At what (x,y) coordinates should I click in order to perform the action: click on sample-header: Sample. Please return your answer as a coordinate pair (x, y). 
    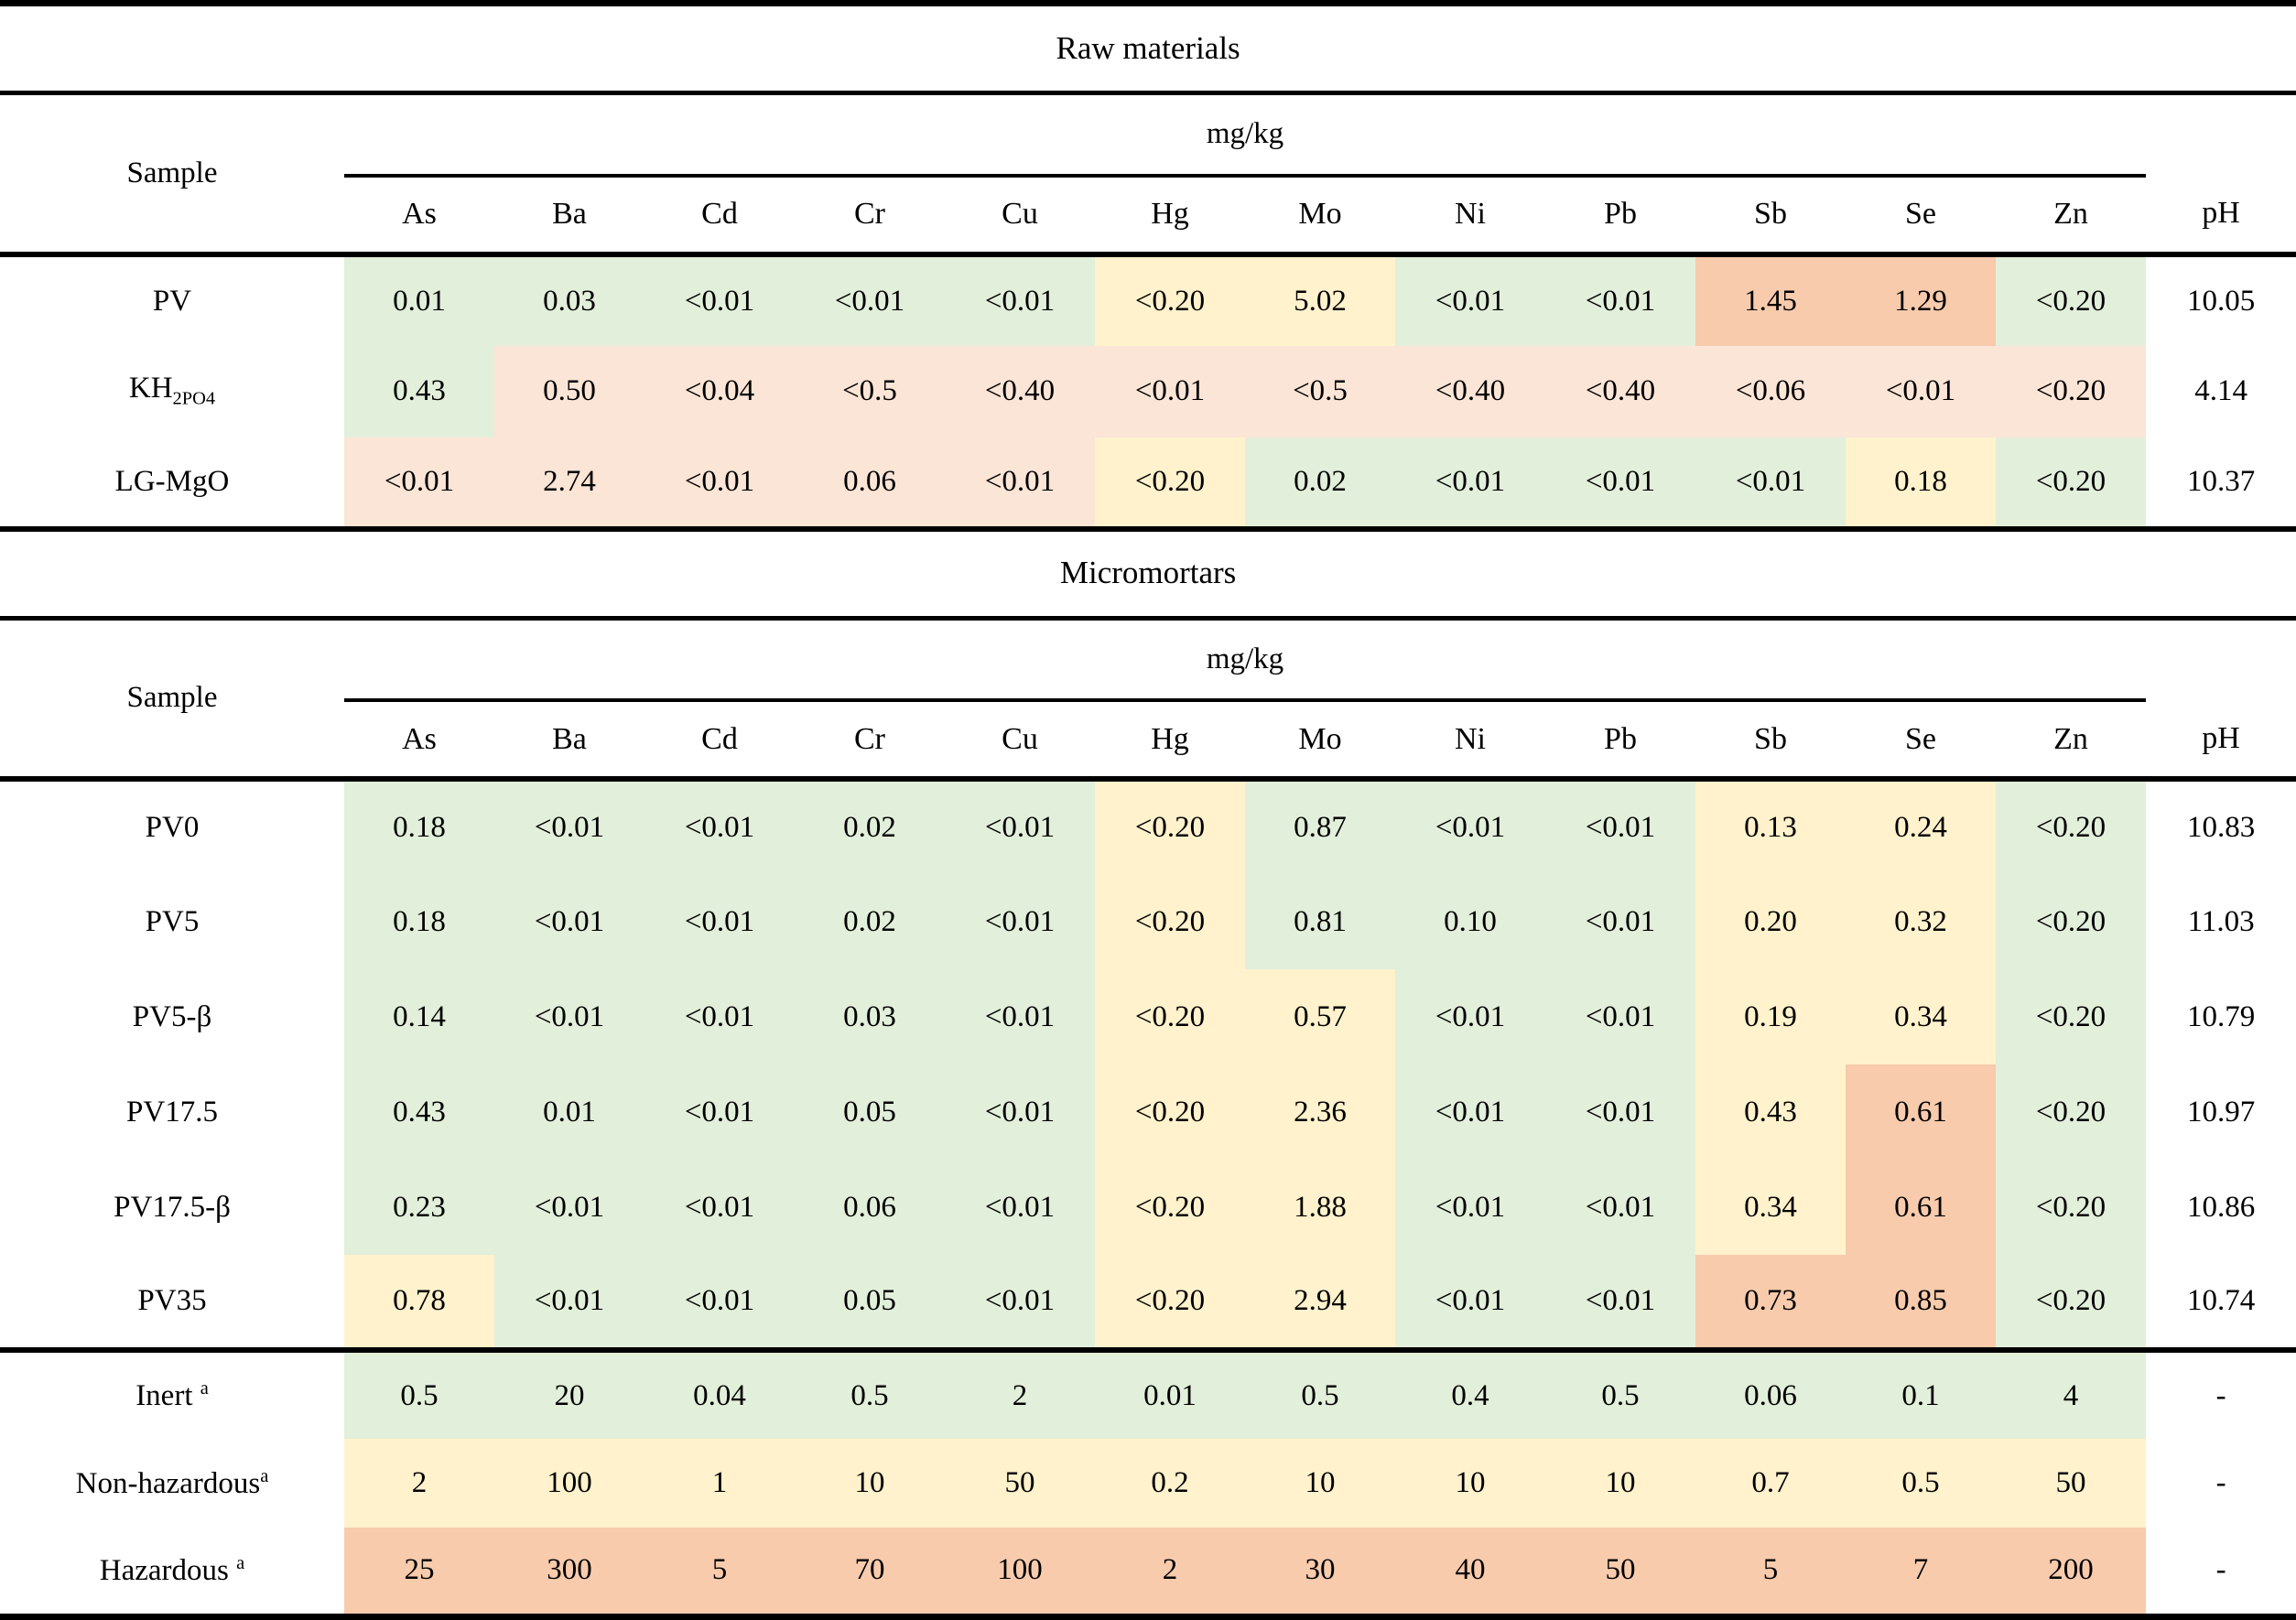
    Looking at the image, I should click on (172, 700).